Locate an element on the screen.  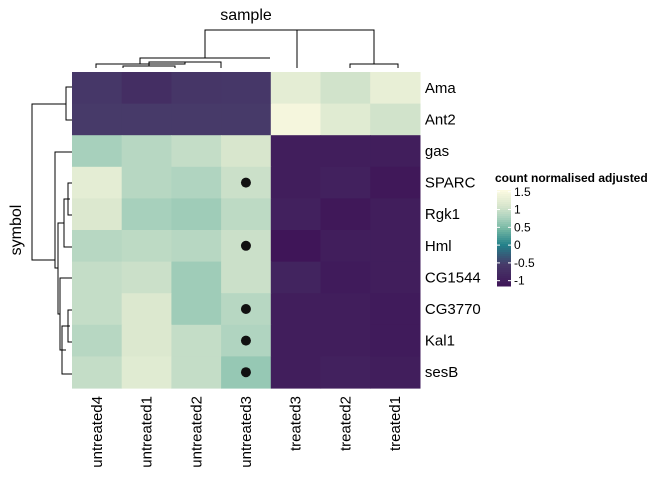
row-title: symbol is located at coordinates (16, 230).